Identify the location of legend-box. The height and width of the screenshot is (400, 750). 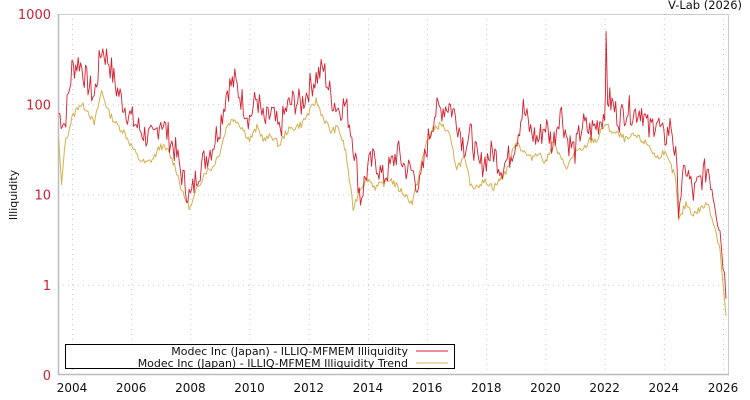
(260, 356).